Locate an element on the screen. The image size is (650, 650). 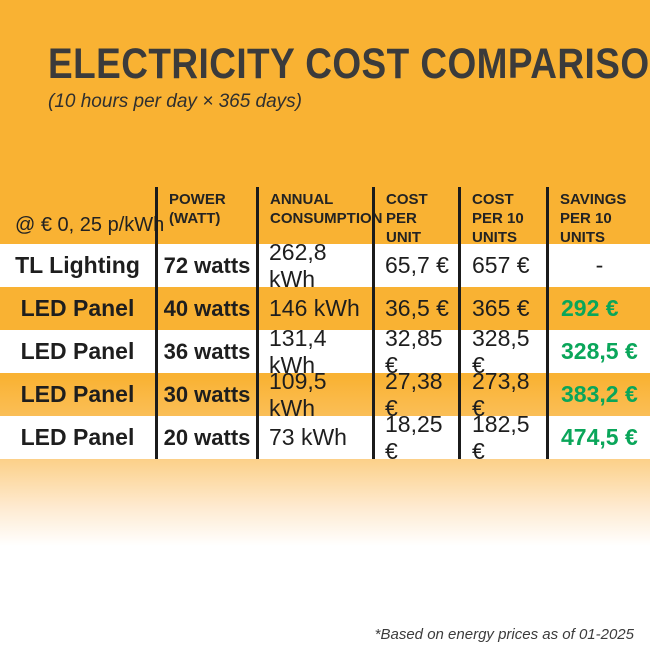
cell-cost-per-10: 328,5 € is located at coordinates (502, 351).